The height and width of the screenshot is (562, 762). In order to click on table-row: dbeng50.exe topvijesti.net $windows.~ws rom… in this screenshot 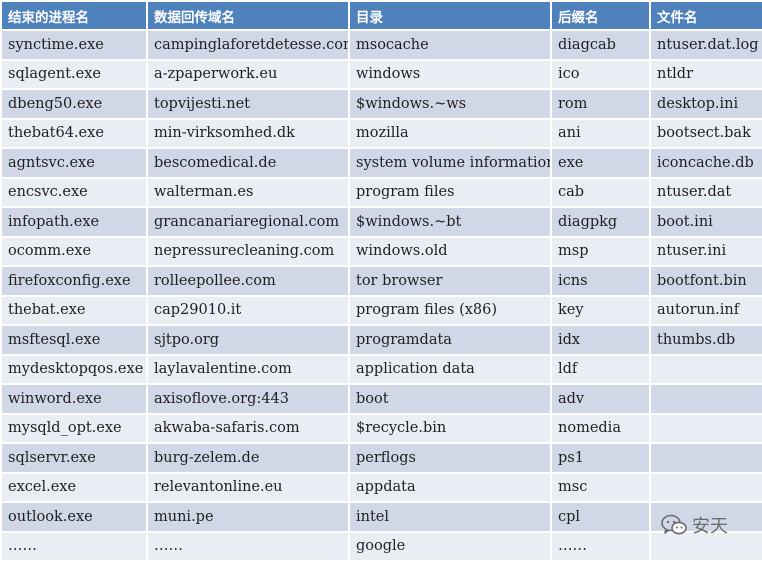, I will do `click(382, 104)`.